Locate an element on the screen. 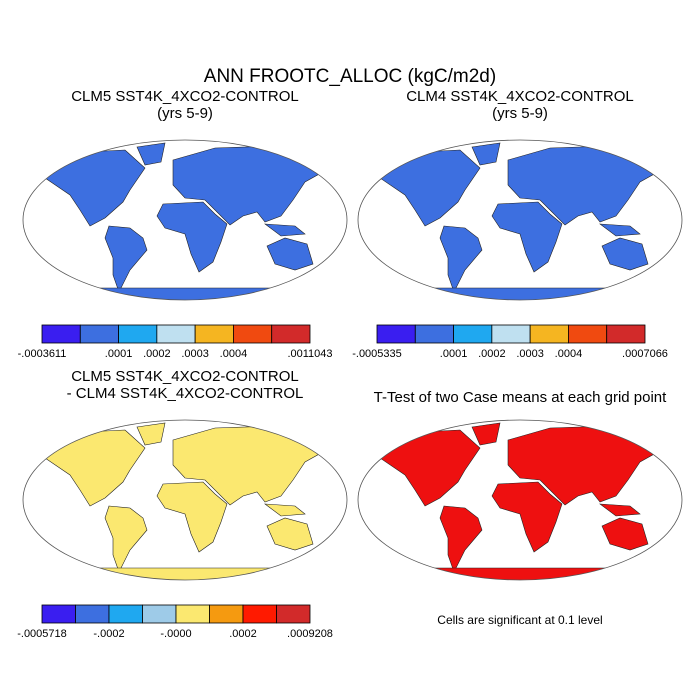 The image size is (700, 700). panel-title: CLM4 SST4K_4XCO2-CONTROL is located at coordinates (520, 96).